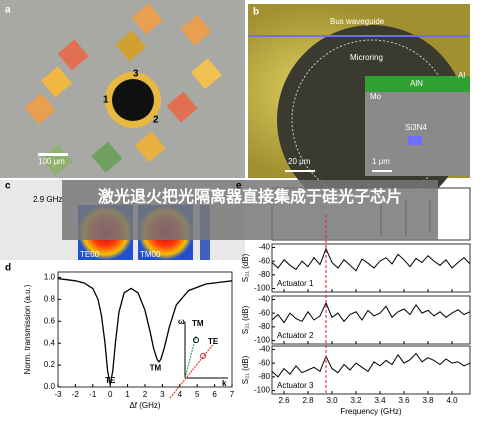 The image size is (500, 422). Describe the element at coordinates (110, 394) in the screenshot. I see `x-tick-label: 0` at that location.